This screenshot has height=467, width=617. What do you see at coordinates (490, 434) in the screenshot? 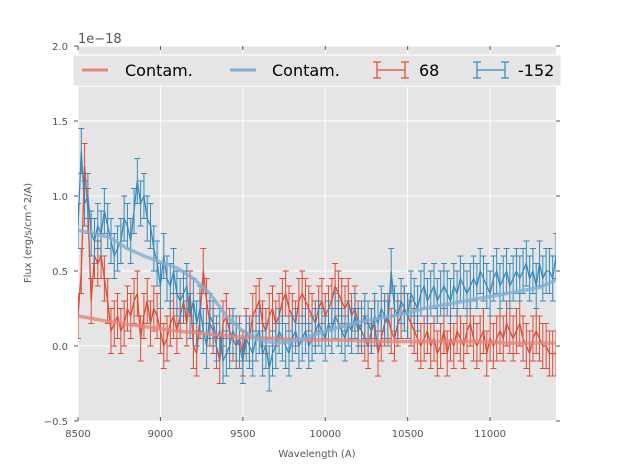
I see `x-tick-label: 11000` at bounding box center [490, 434].